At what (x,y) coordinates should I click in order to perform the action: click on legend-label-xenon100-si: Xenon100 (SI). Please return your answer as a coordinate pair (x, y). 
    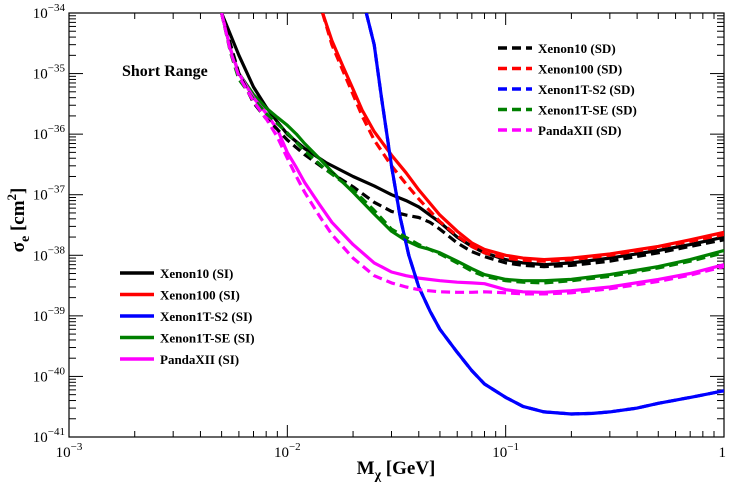
    Looking at the image, I should click on (200, 295).